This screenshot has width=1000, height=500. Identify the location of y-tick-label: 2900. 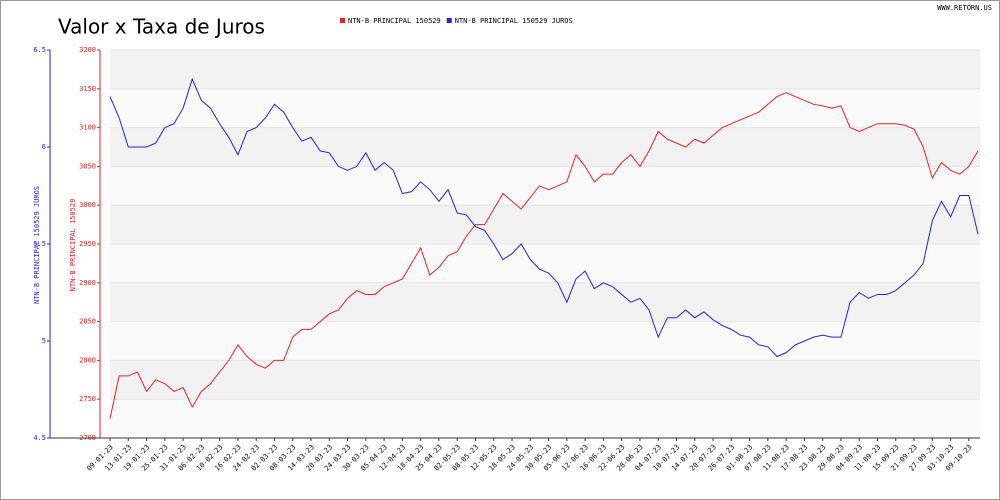
(87, 283).